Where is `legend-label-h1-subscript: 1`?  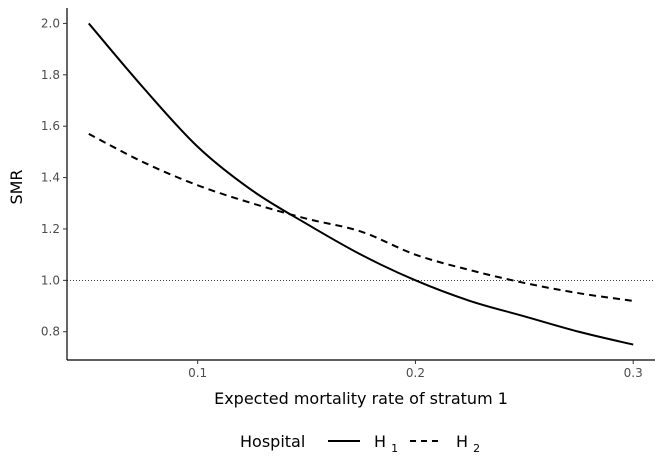
legend-label-h1-subscript: 1 is located at coordinates (394, 448).